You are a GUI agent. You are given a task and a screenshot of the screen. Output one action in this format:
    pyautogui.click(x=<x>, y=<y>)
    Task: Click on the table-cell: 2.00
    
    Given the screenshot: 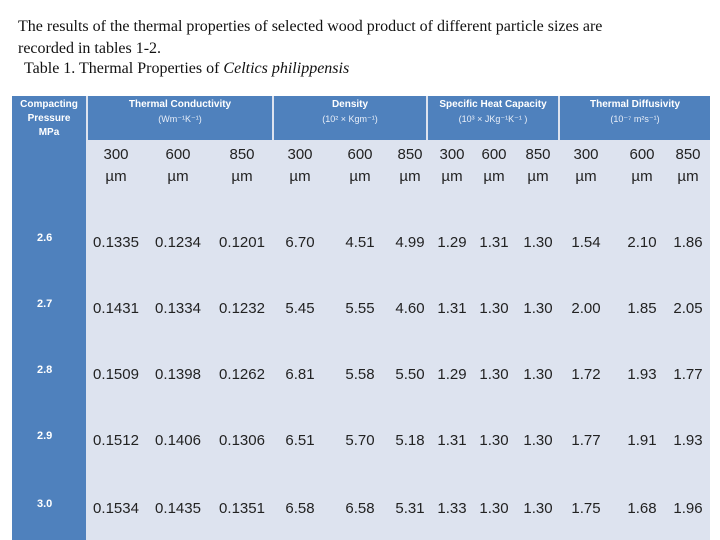 What is the action you would take?
    pyautogui.click(x=586, y=308)
    